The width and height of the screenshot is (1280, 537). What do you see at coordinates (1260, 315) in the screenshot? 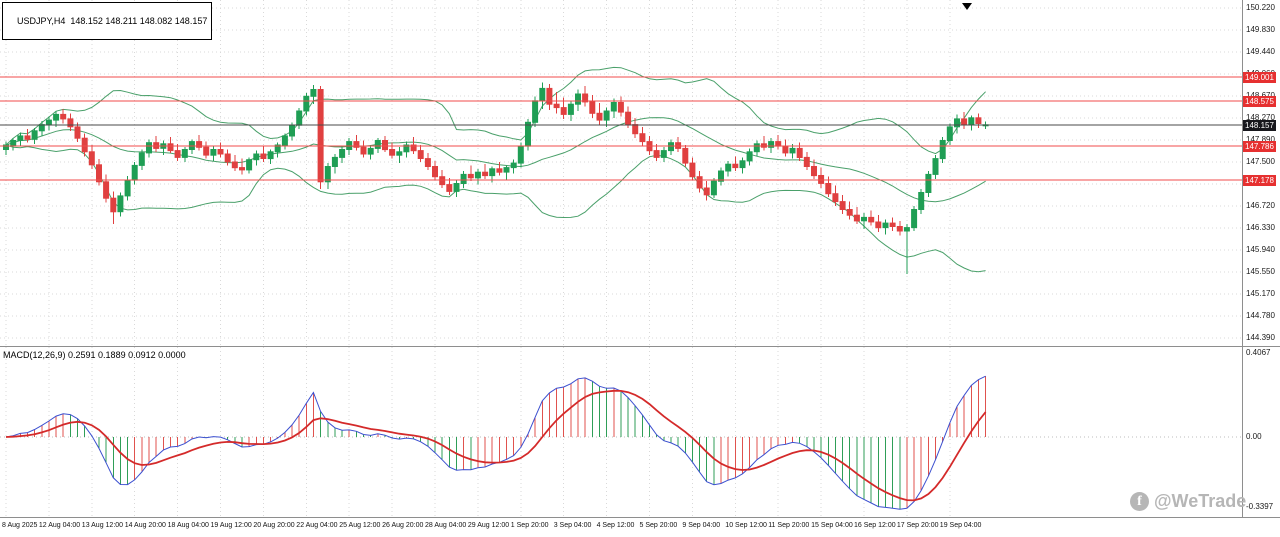
I see `price-tick-label: 144.780` at bounding box center [1260, 315].